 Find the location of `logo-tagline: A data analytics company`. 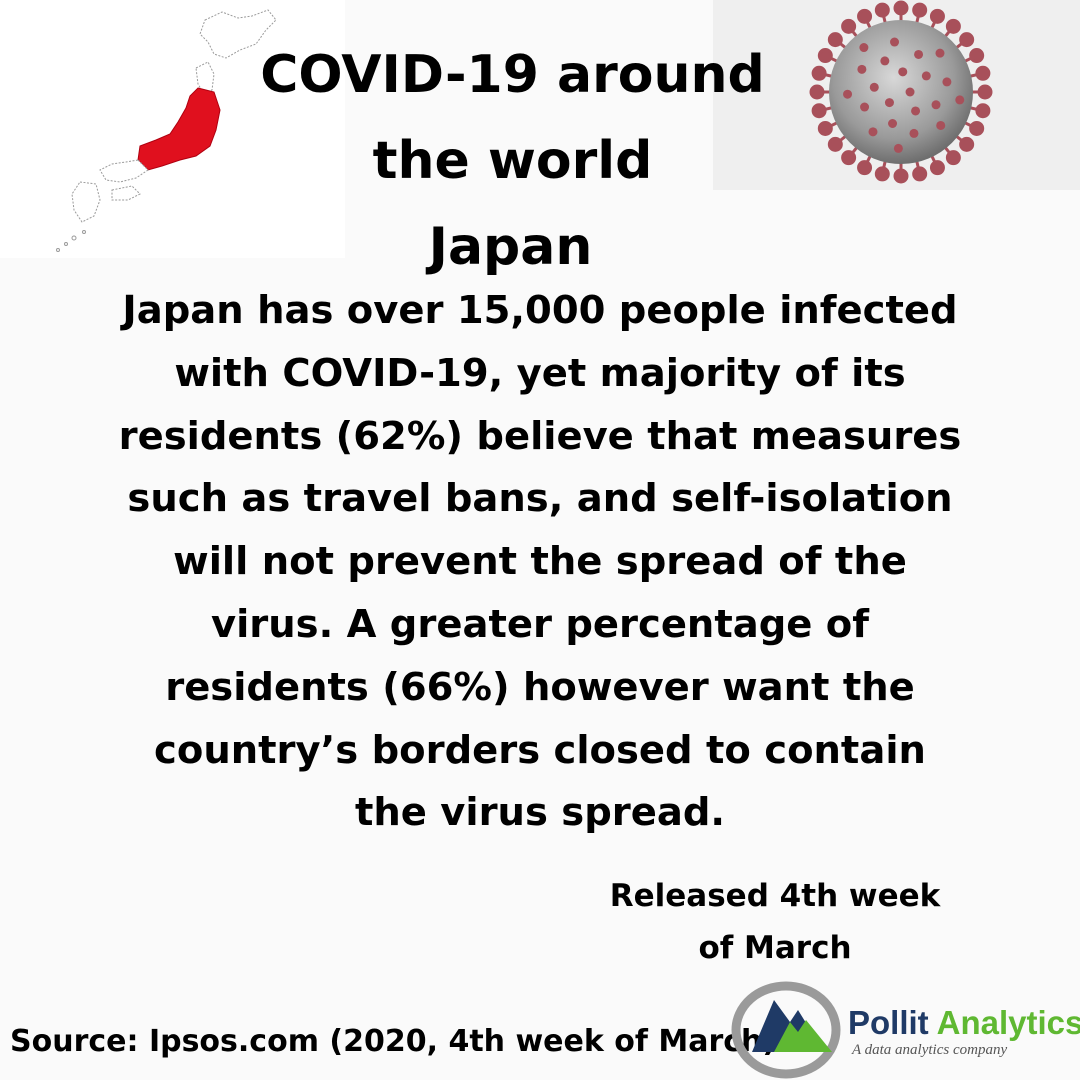

logo-tagline: A data analytics company is located at coordinates (930, 1050).